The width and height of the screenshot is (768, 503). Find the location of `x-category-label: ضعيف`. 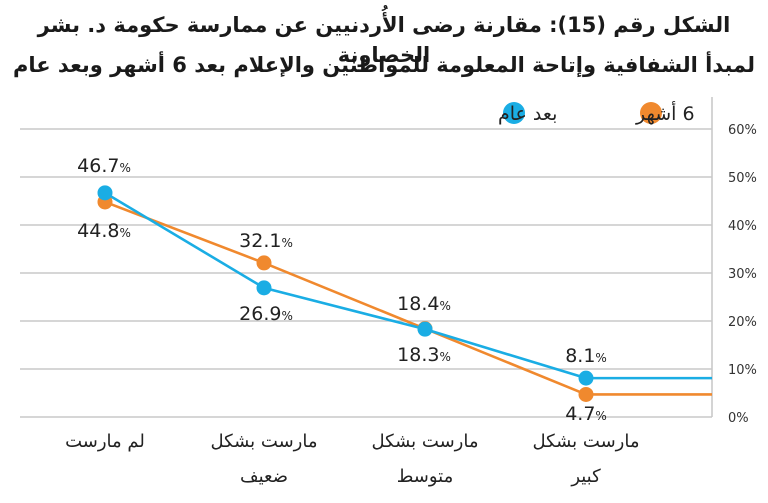

x-category-label: ضعيف is located at coordinates (264, 476).